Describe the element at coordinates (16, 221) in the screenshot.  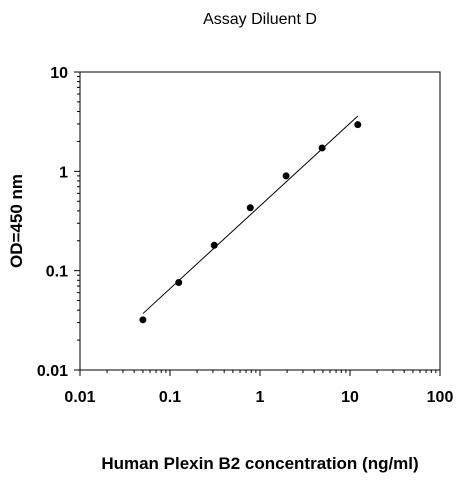
I see `y-axis-label: OD=450 nm` at that location.